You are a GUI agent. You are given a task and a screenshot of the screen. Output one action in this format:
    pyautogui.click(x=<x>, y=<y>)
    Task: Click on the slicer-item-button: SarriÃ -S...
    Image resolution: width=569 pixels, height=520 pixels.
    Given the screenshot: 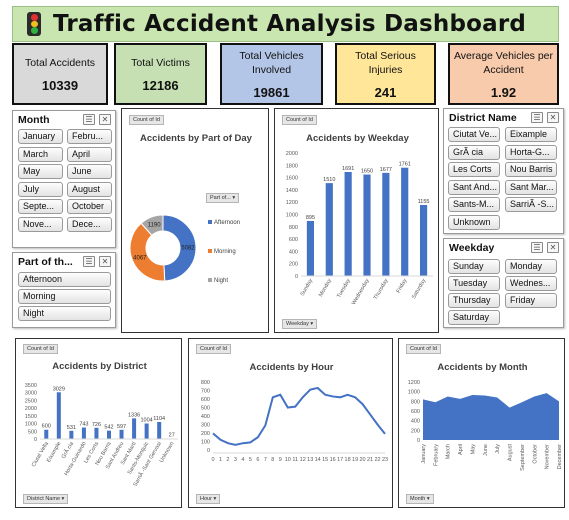 What is the action you would take?
    pyautogui.click(x=531, y=204)
    